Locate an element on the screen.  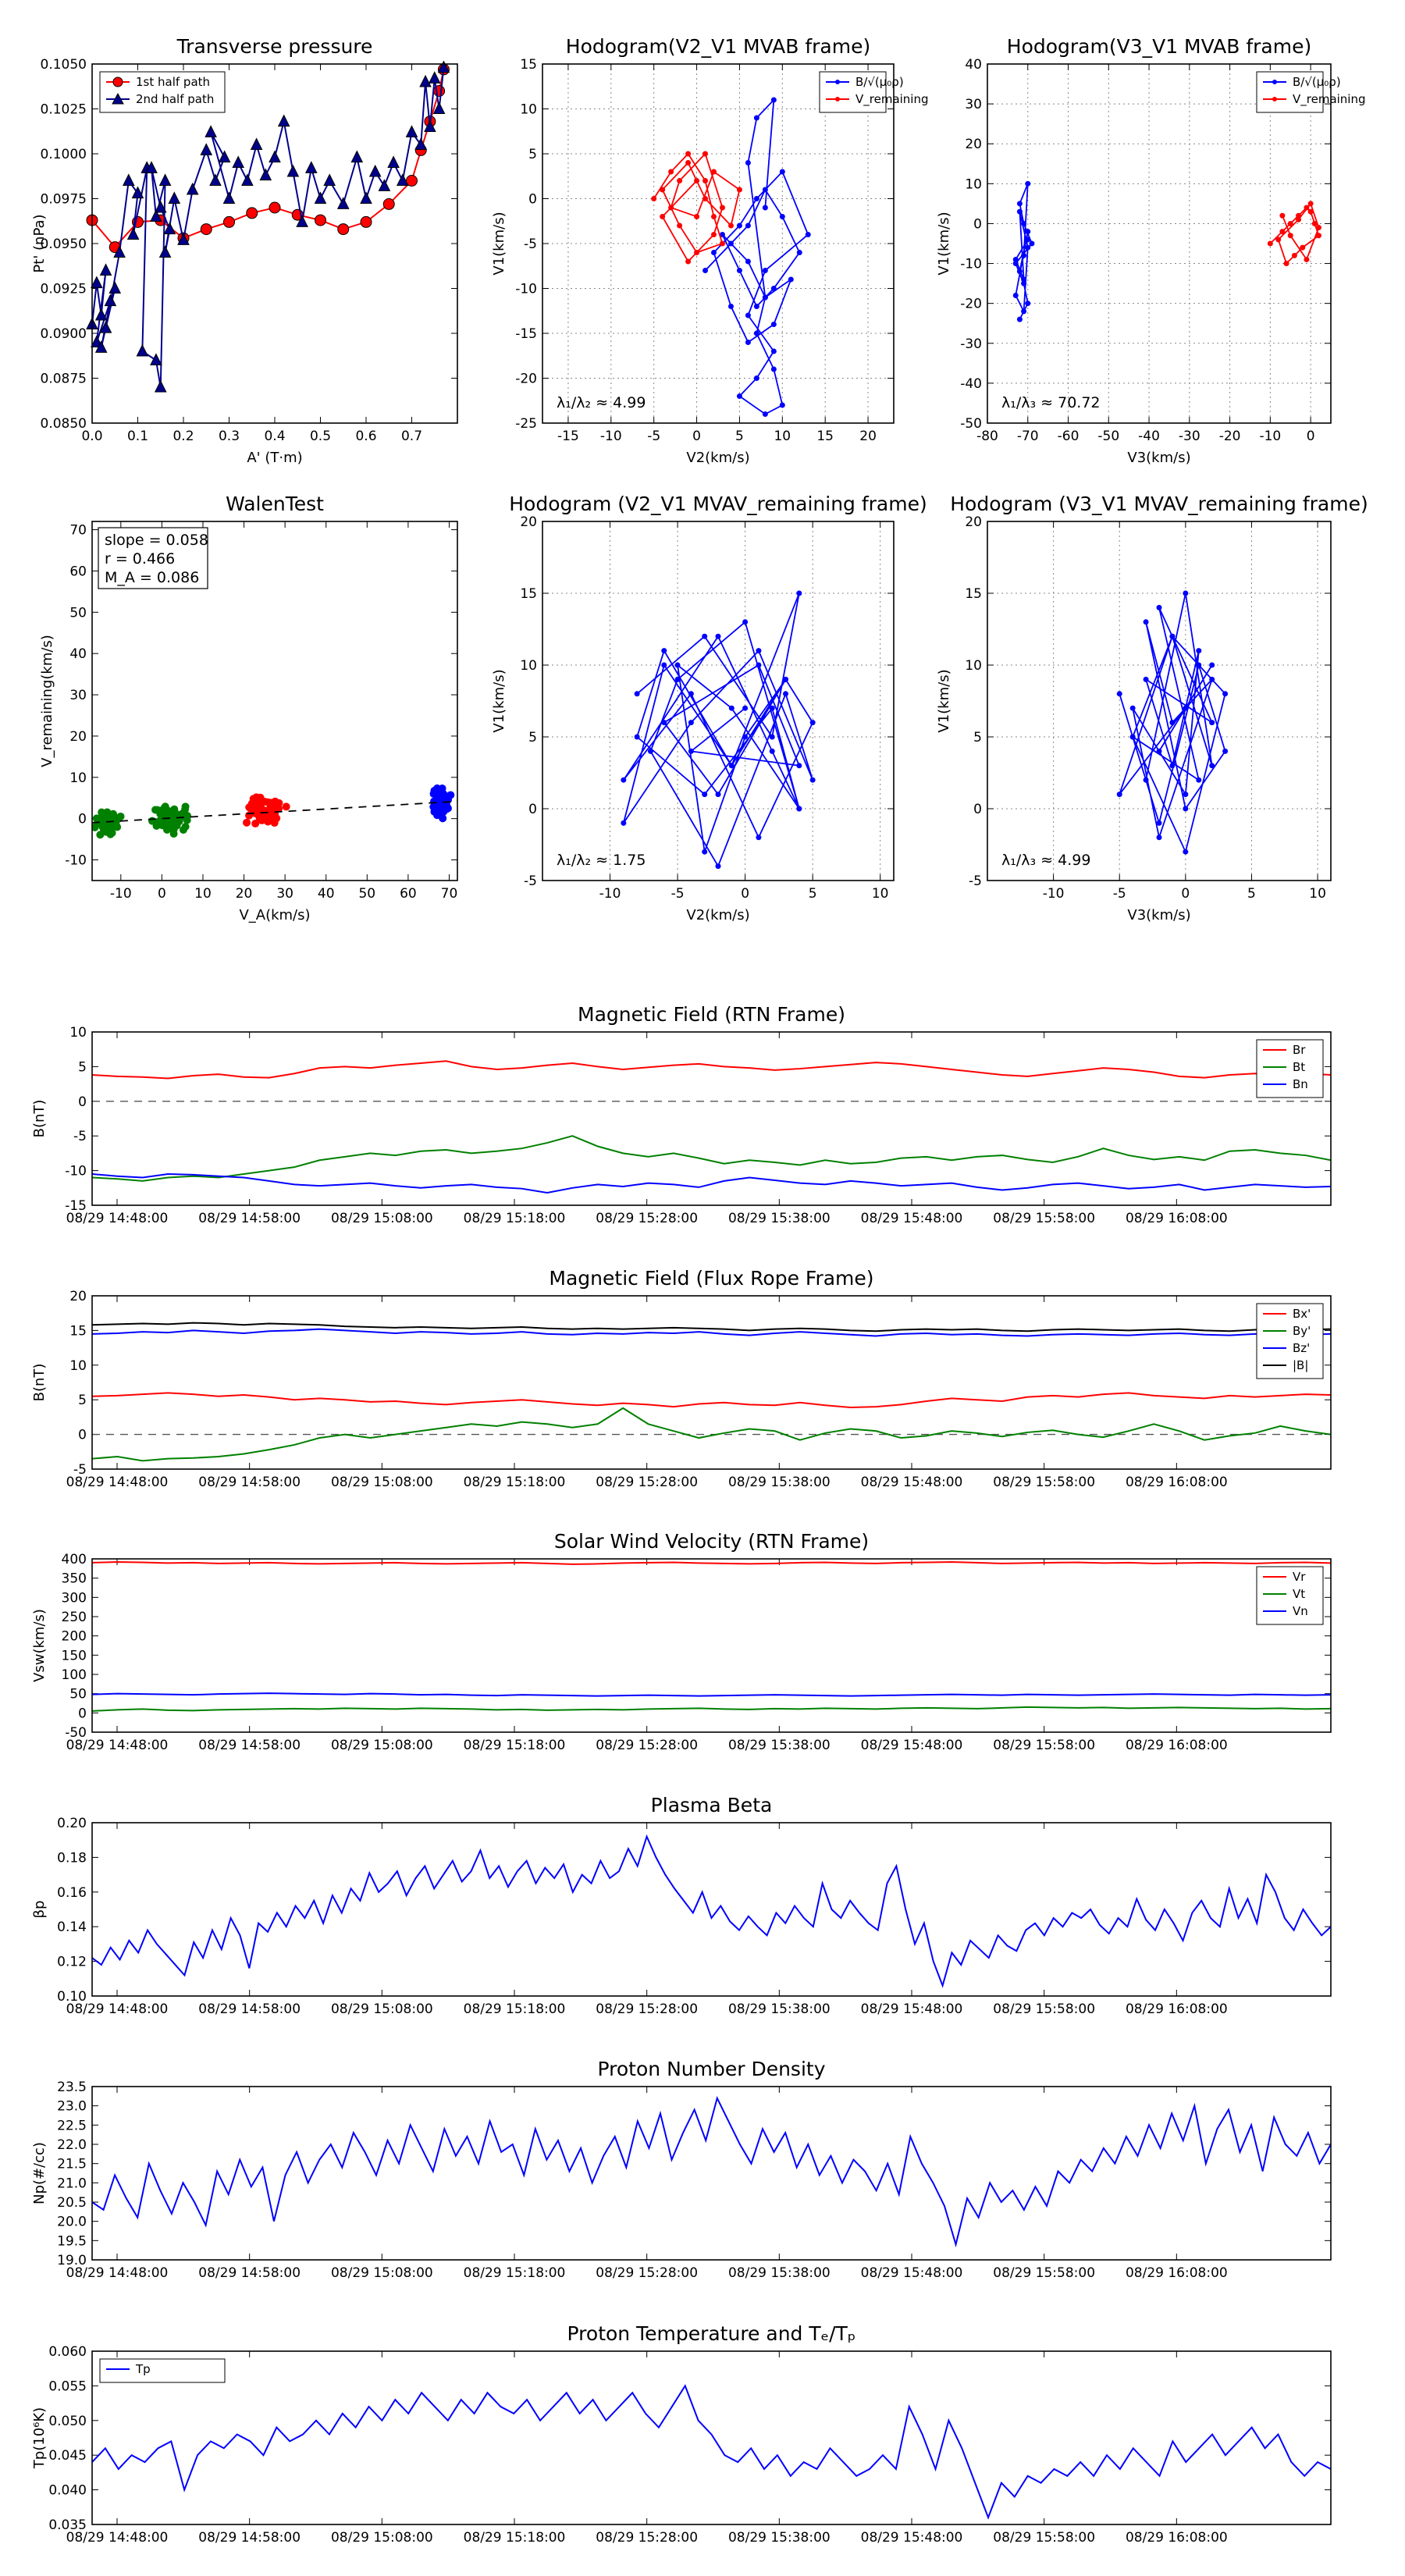
y-tick-label: 30 is located at coordinates (78, 695).